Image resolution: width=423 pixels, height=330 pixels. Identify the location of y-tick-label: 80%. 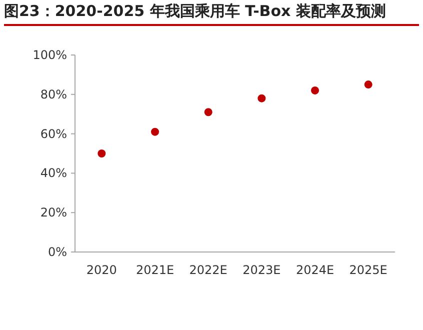
(53, 94).